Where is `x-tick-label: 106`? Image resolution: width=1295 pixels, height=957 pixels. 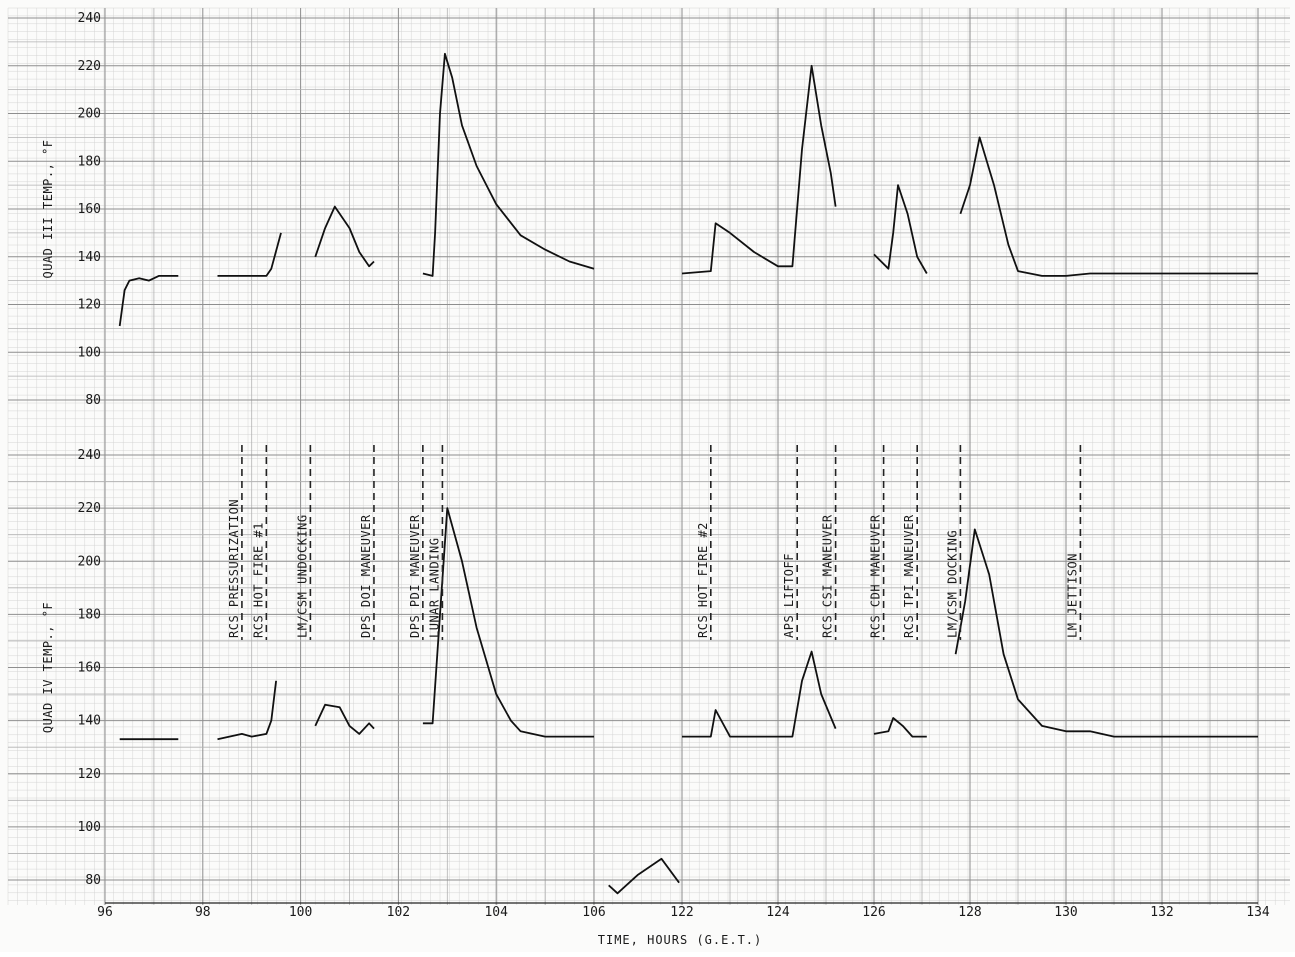
x-tick-label: 106 is located at coordinates (593, 912).